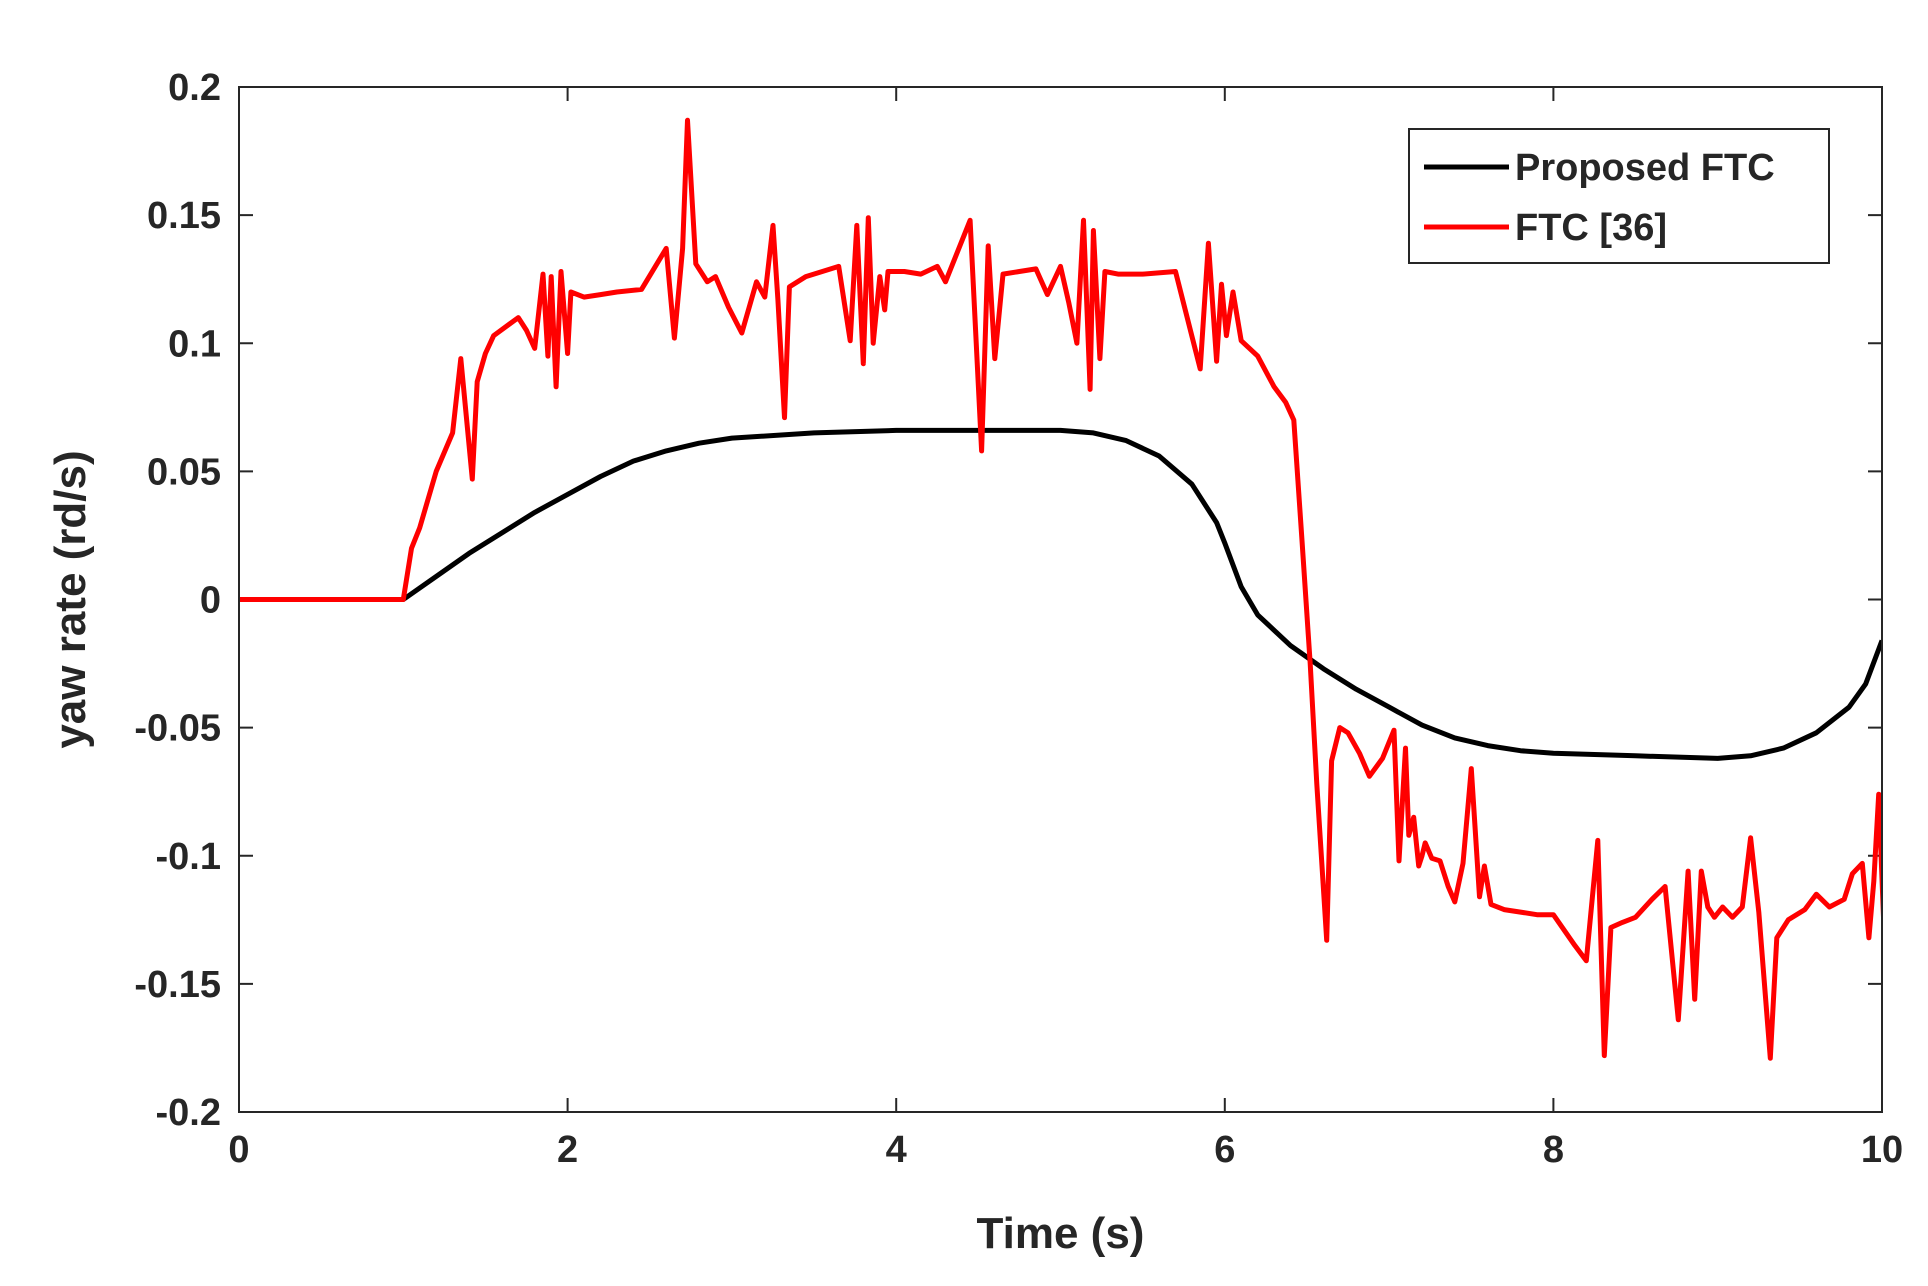  I want to click on y-tick-label: 0.2, so click(194, 88).